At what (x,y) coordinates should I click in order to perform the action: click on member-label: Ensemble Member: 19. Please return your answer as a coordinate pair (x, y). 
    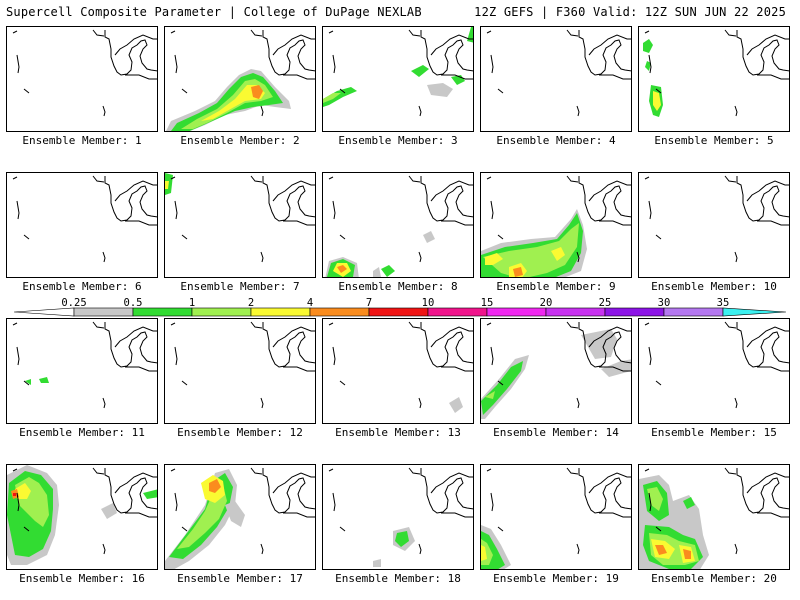
    Looking at the image, I should click on (556, 578).